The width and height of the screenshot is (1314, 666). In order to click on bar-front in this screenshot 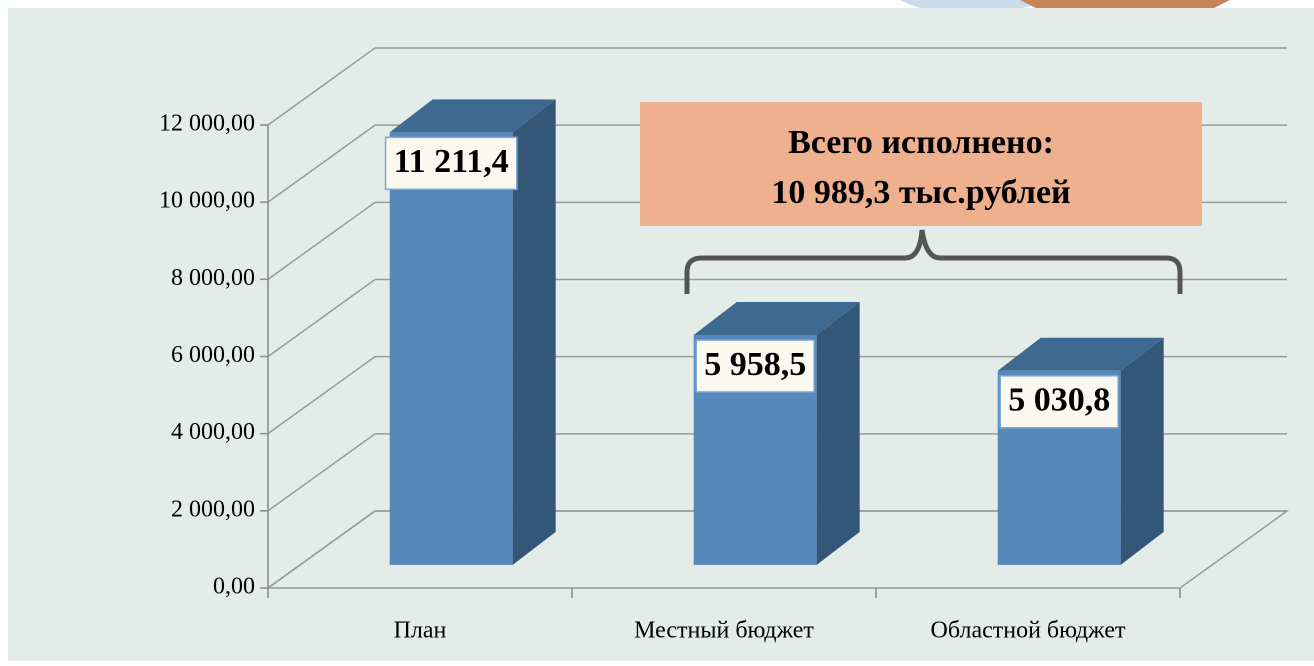, I will do `click(451, 348)`.